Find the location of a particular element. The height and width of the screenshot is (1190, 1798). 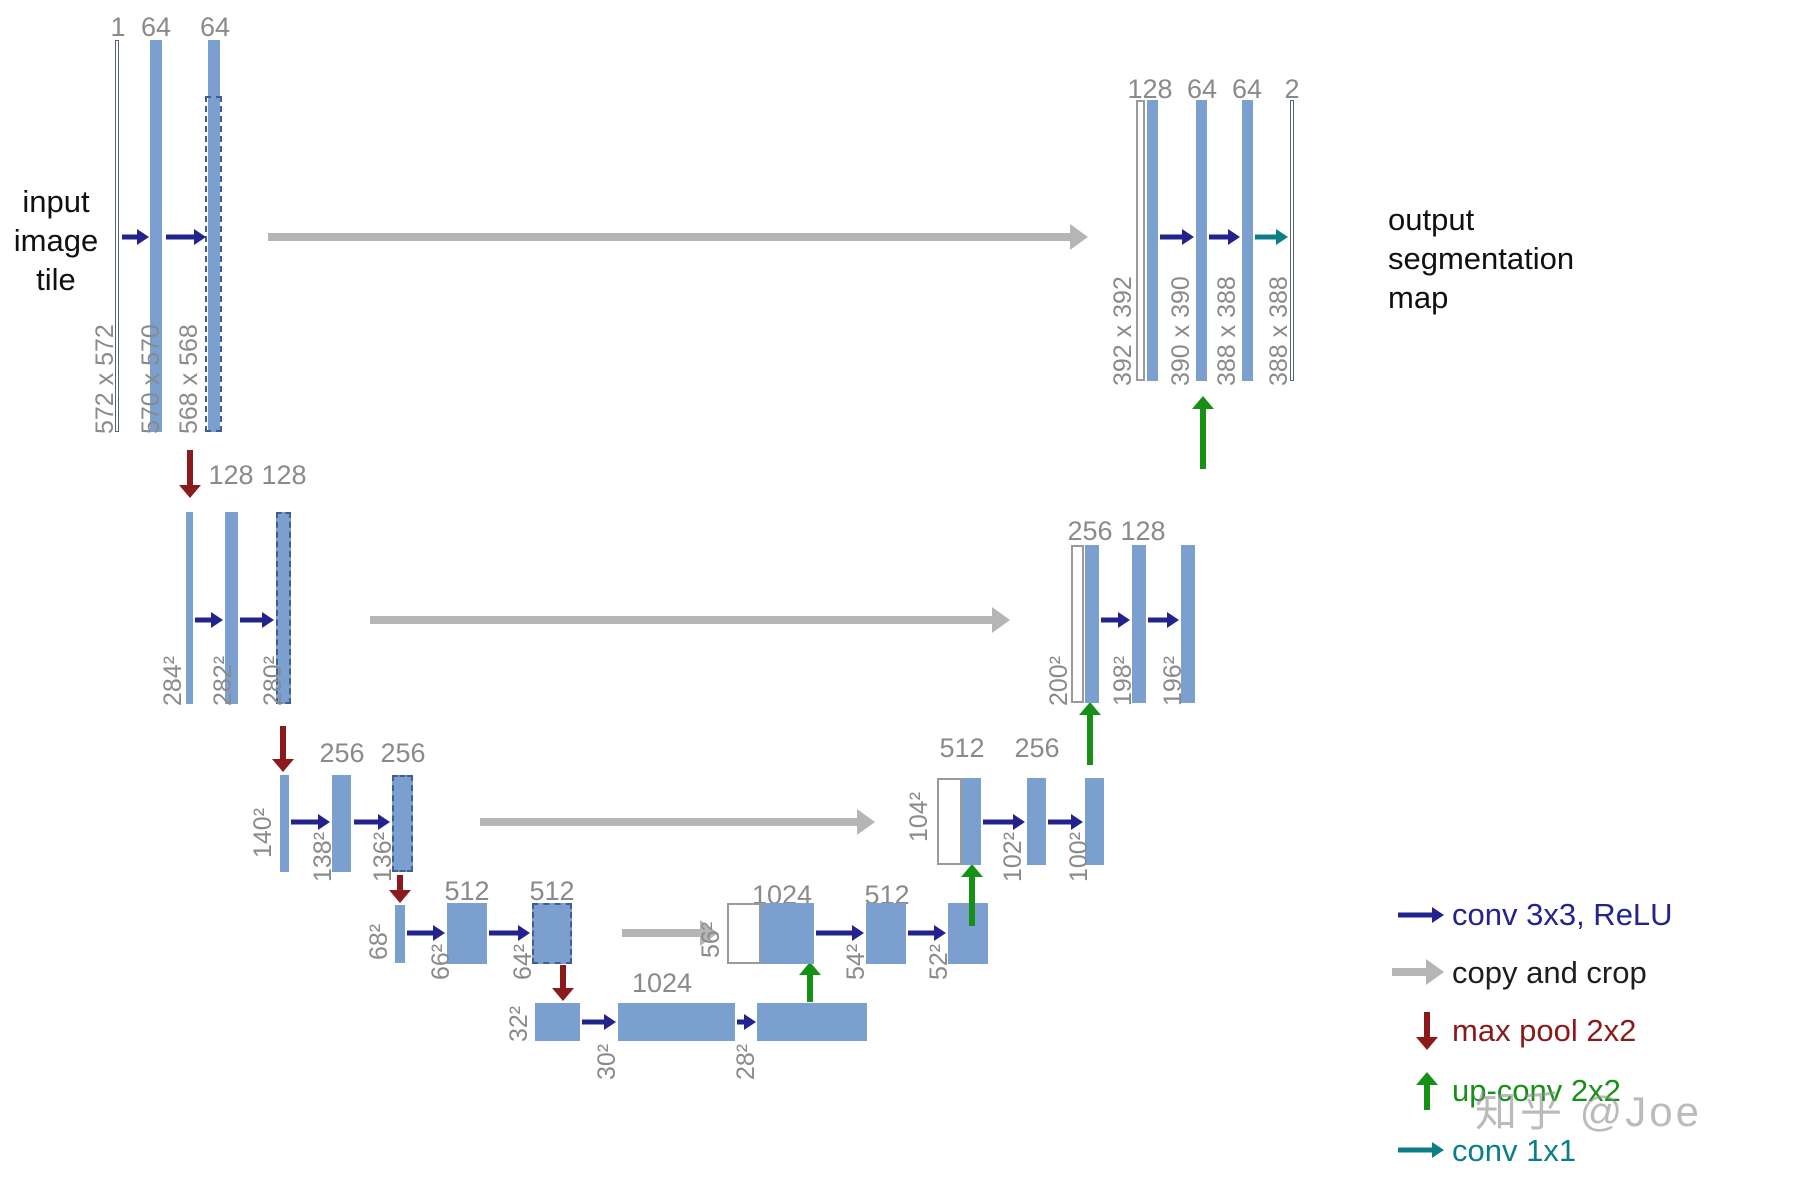

size-label: 570 x 570 is located at coordinates (151, 379).